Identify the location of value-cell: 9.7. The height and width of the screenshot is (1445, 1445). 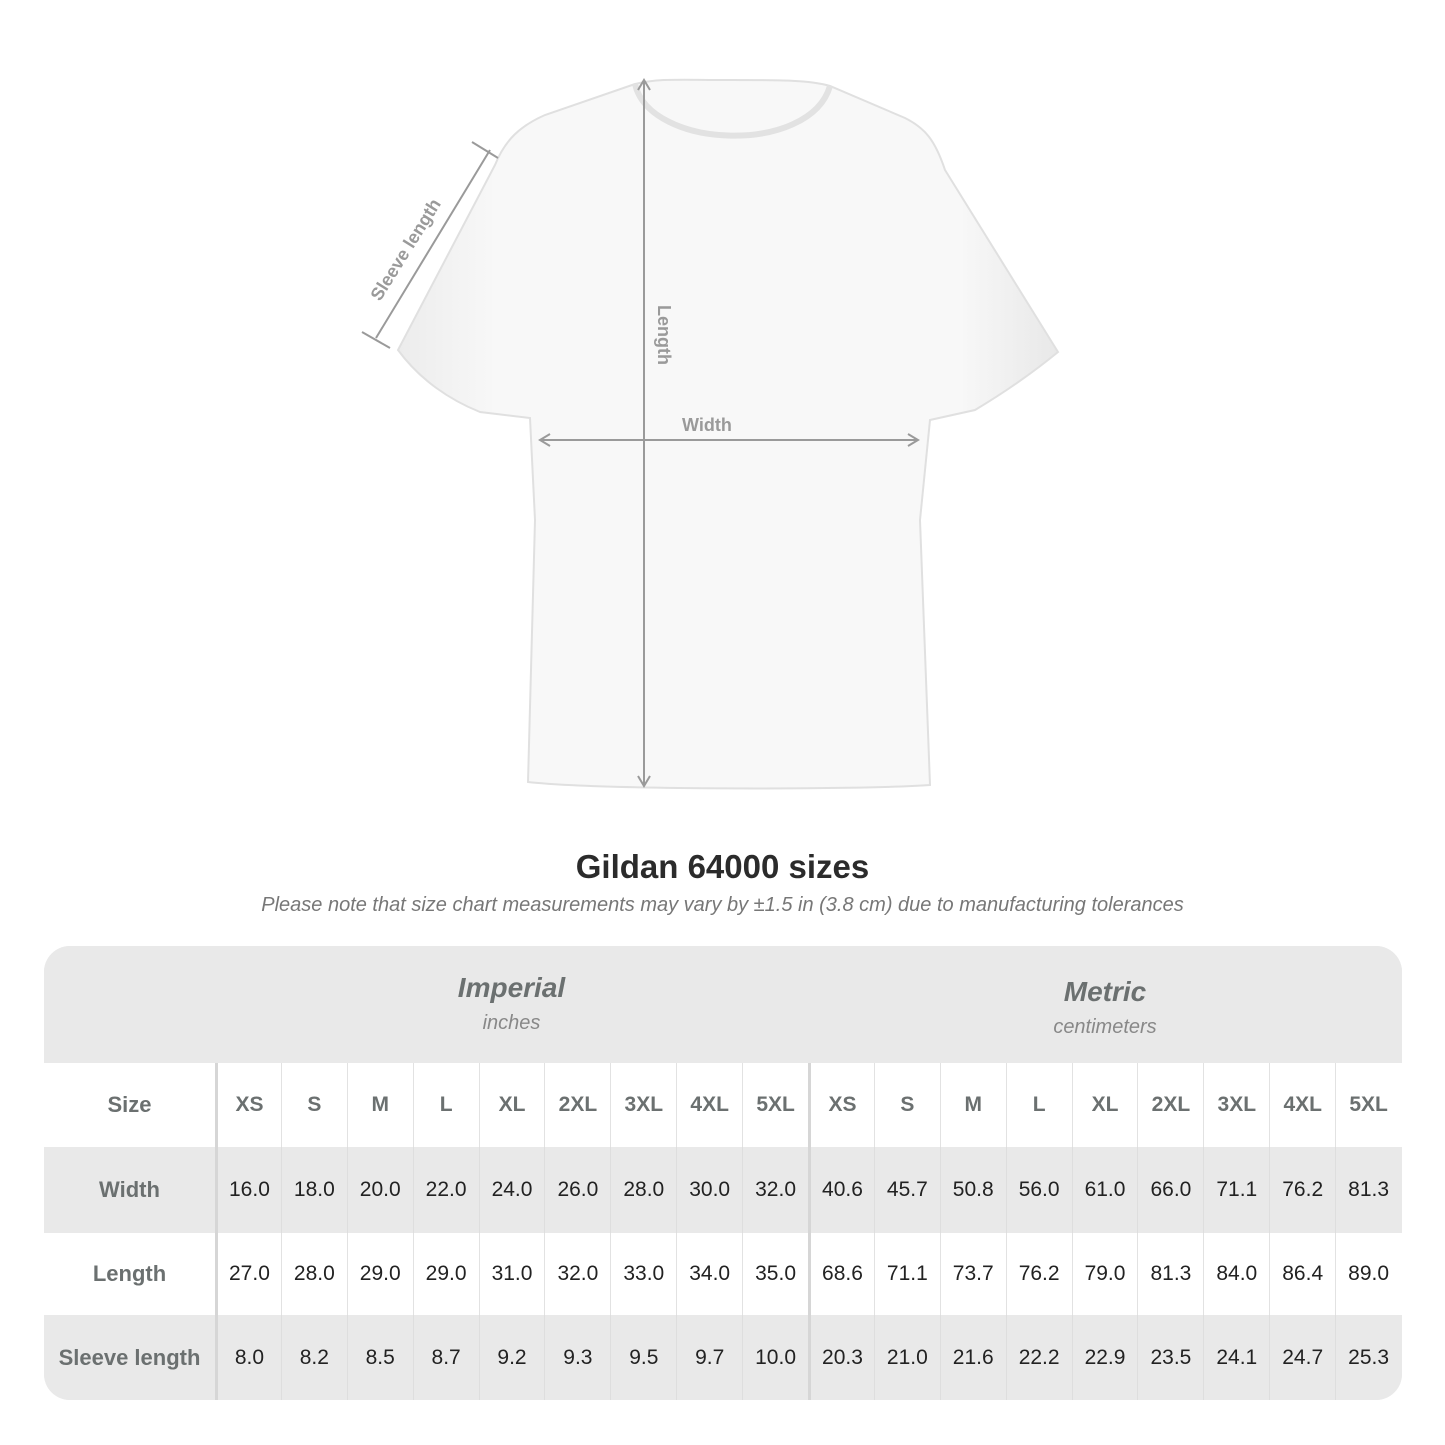
(709, 1357).